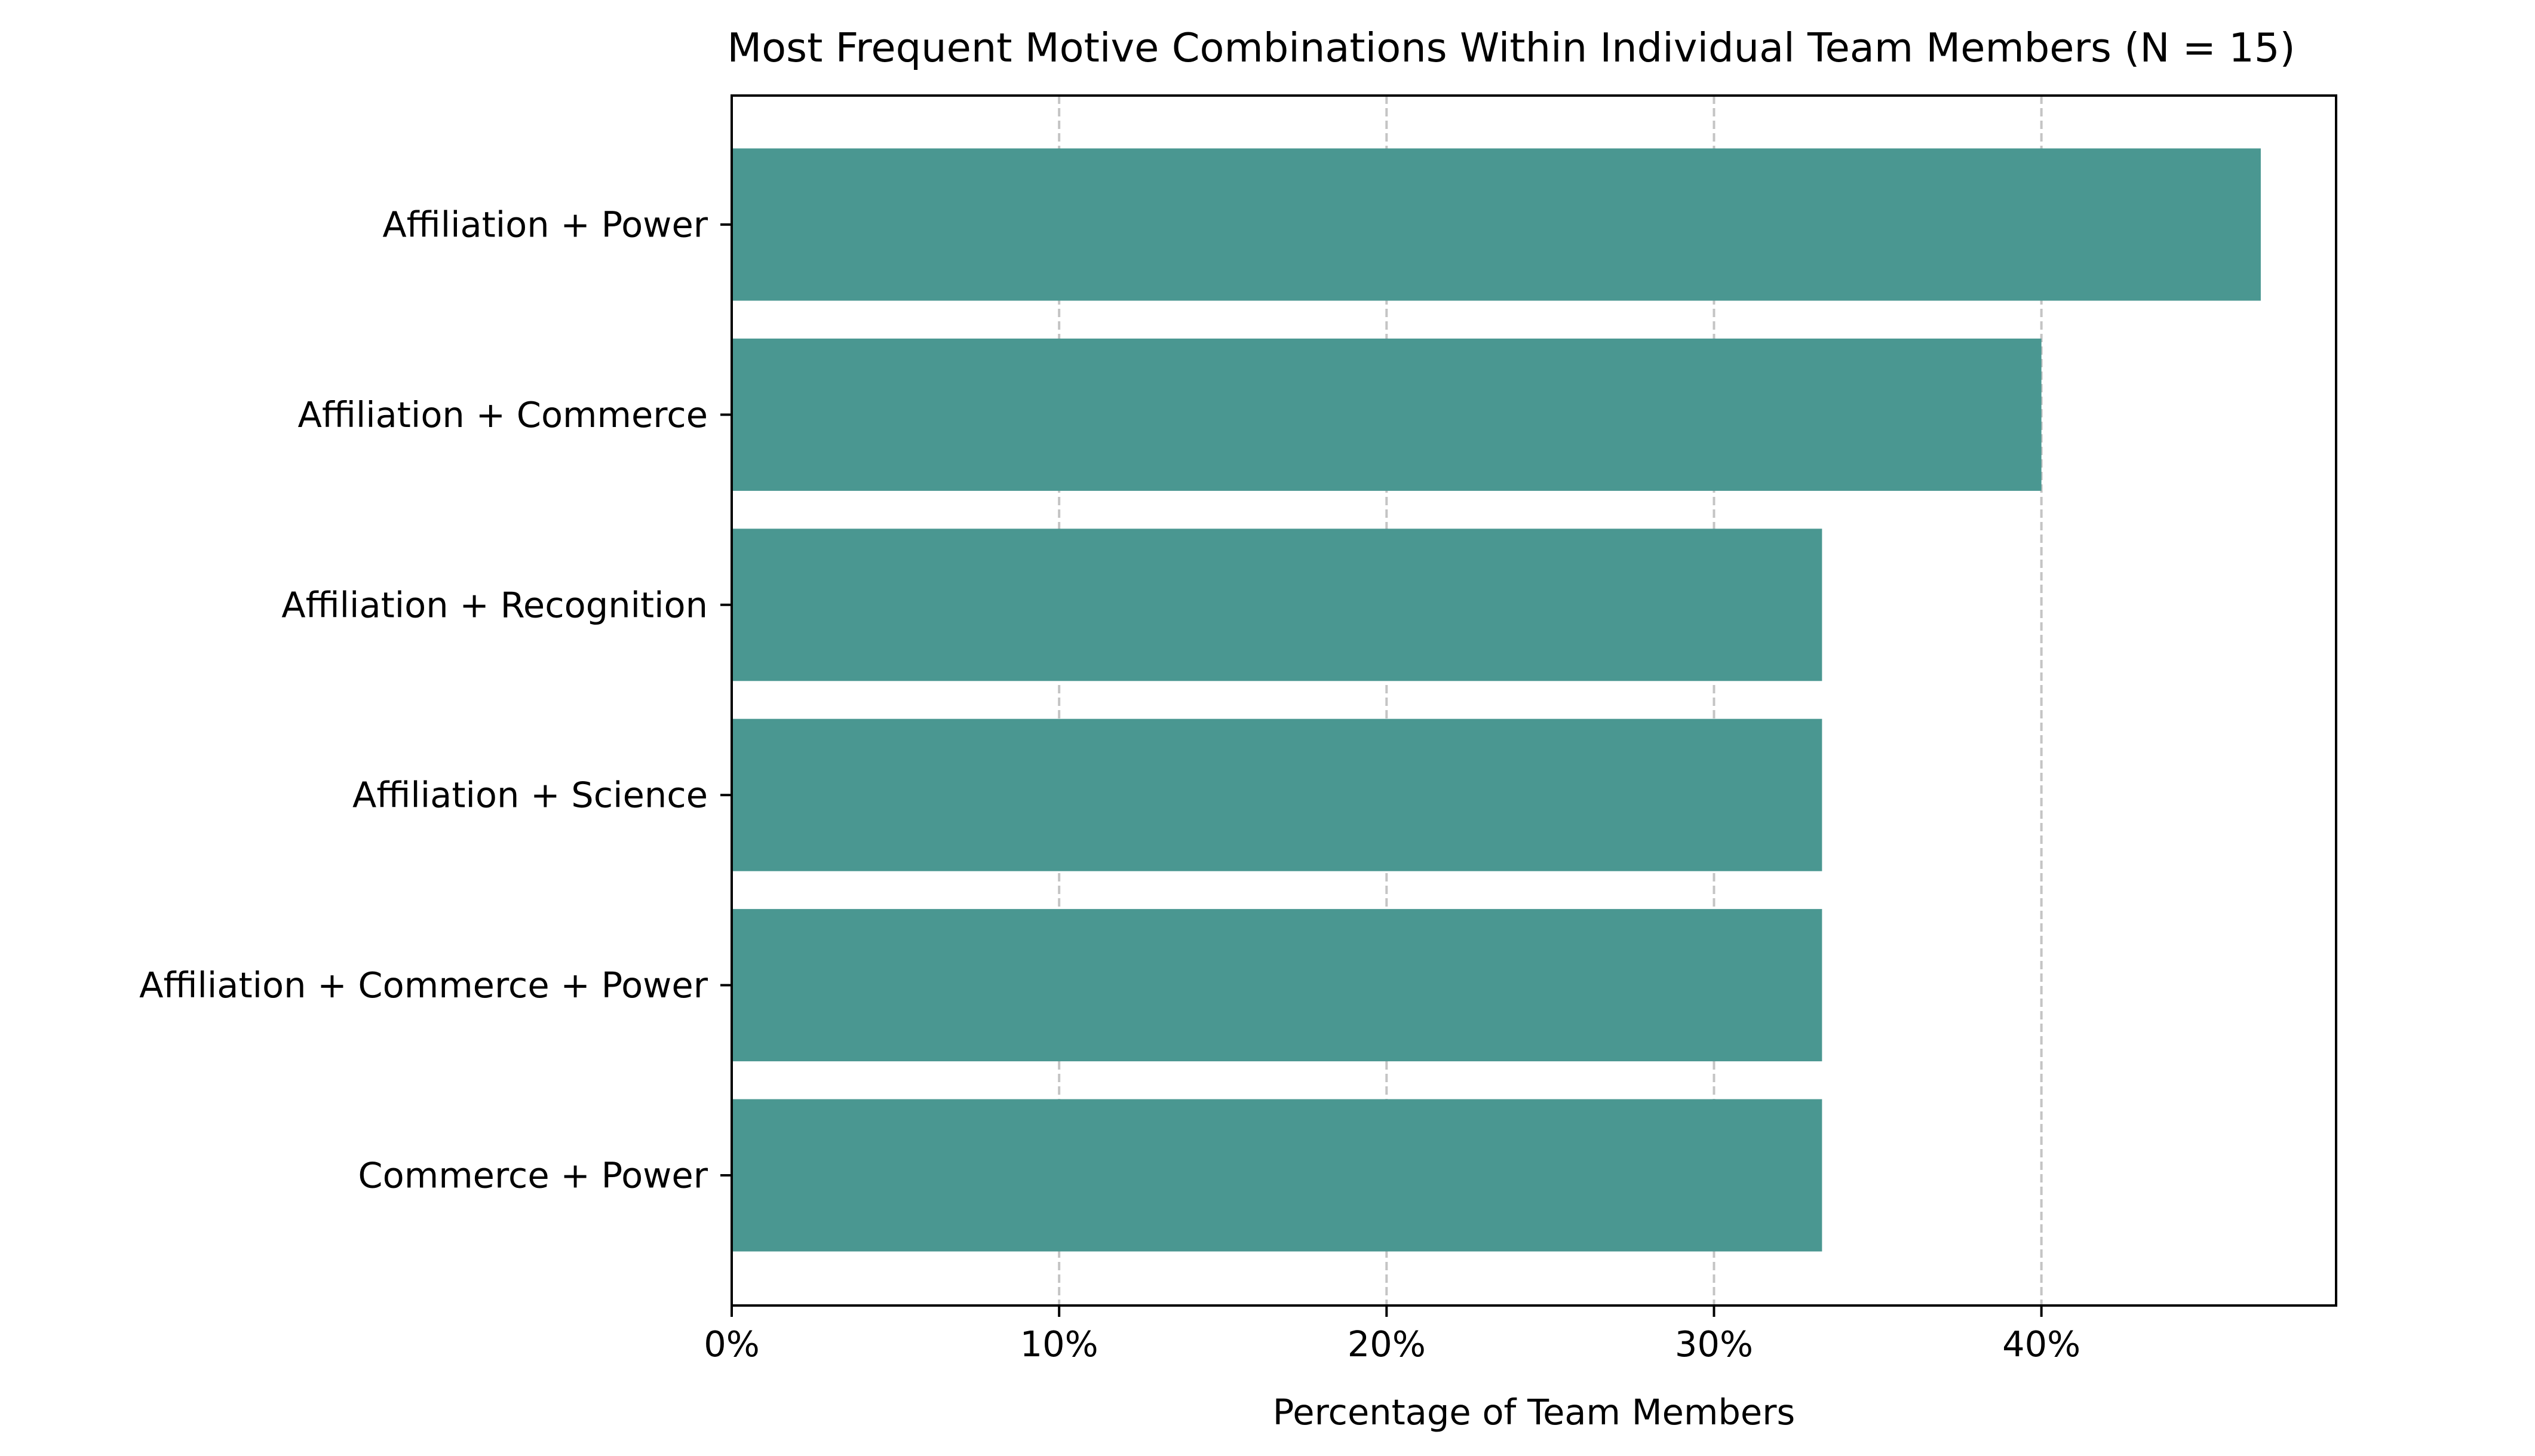 The height and width of the screenshot is (1456, 2535). Describe the element at coordinates (732, 1344) in the screenshot. I see `x-tick-label: 0%` at that location.